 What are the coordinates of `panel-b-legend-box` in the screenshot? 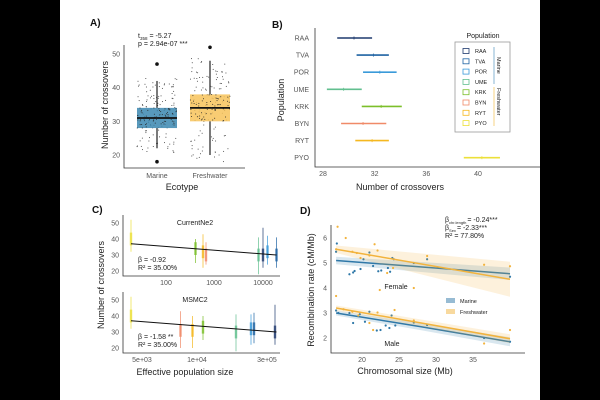 It's located at (482, 87).